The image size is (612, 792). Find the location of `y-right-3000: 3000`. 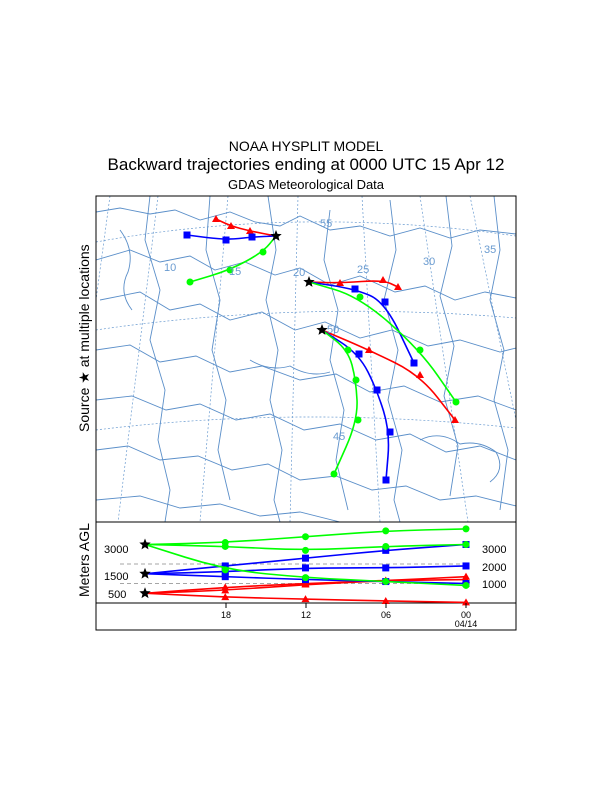

y-right-3000: 3000 is located at coordinates (494, 550).